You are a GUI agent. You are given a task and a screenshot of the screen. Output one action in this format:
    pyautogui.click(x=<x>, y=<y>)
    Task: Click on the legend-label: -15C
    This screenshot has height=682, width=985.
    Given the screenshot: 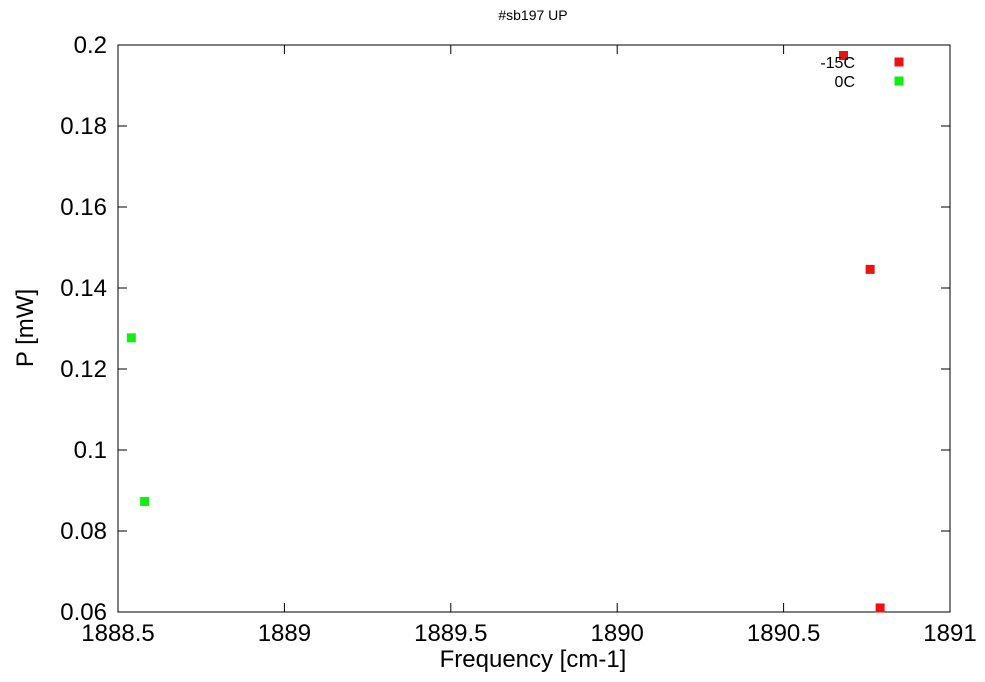 What is the action you would take?
    pyautogui.click(x=837, y=63)
    